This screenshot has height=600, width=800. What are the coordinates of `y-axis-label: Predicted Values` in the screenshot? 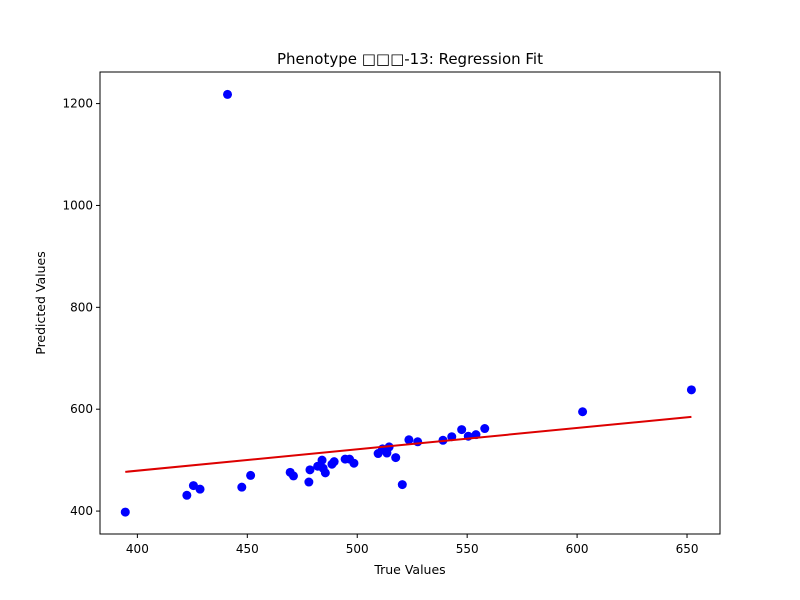 It's located at (40, 303).